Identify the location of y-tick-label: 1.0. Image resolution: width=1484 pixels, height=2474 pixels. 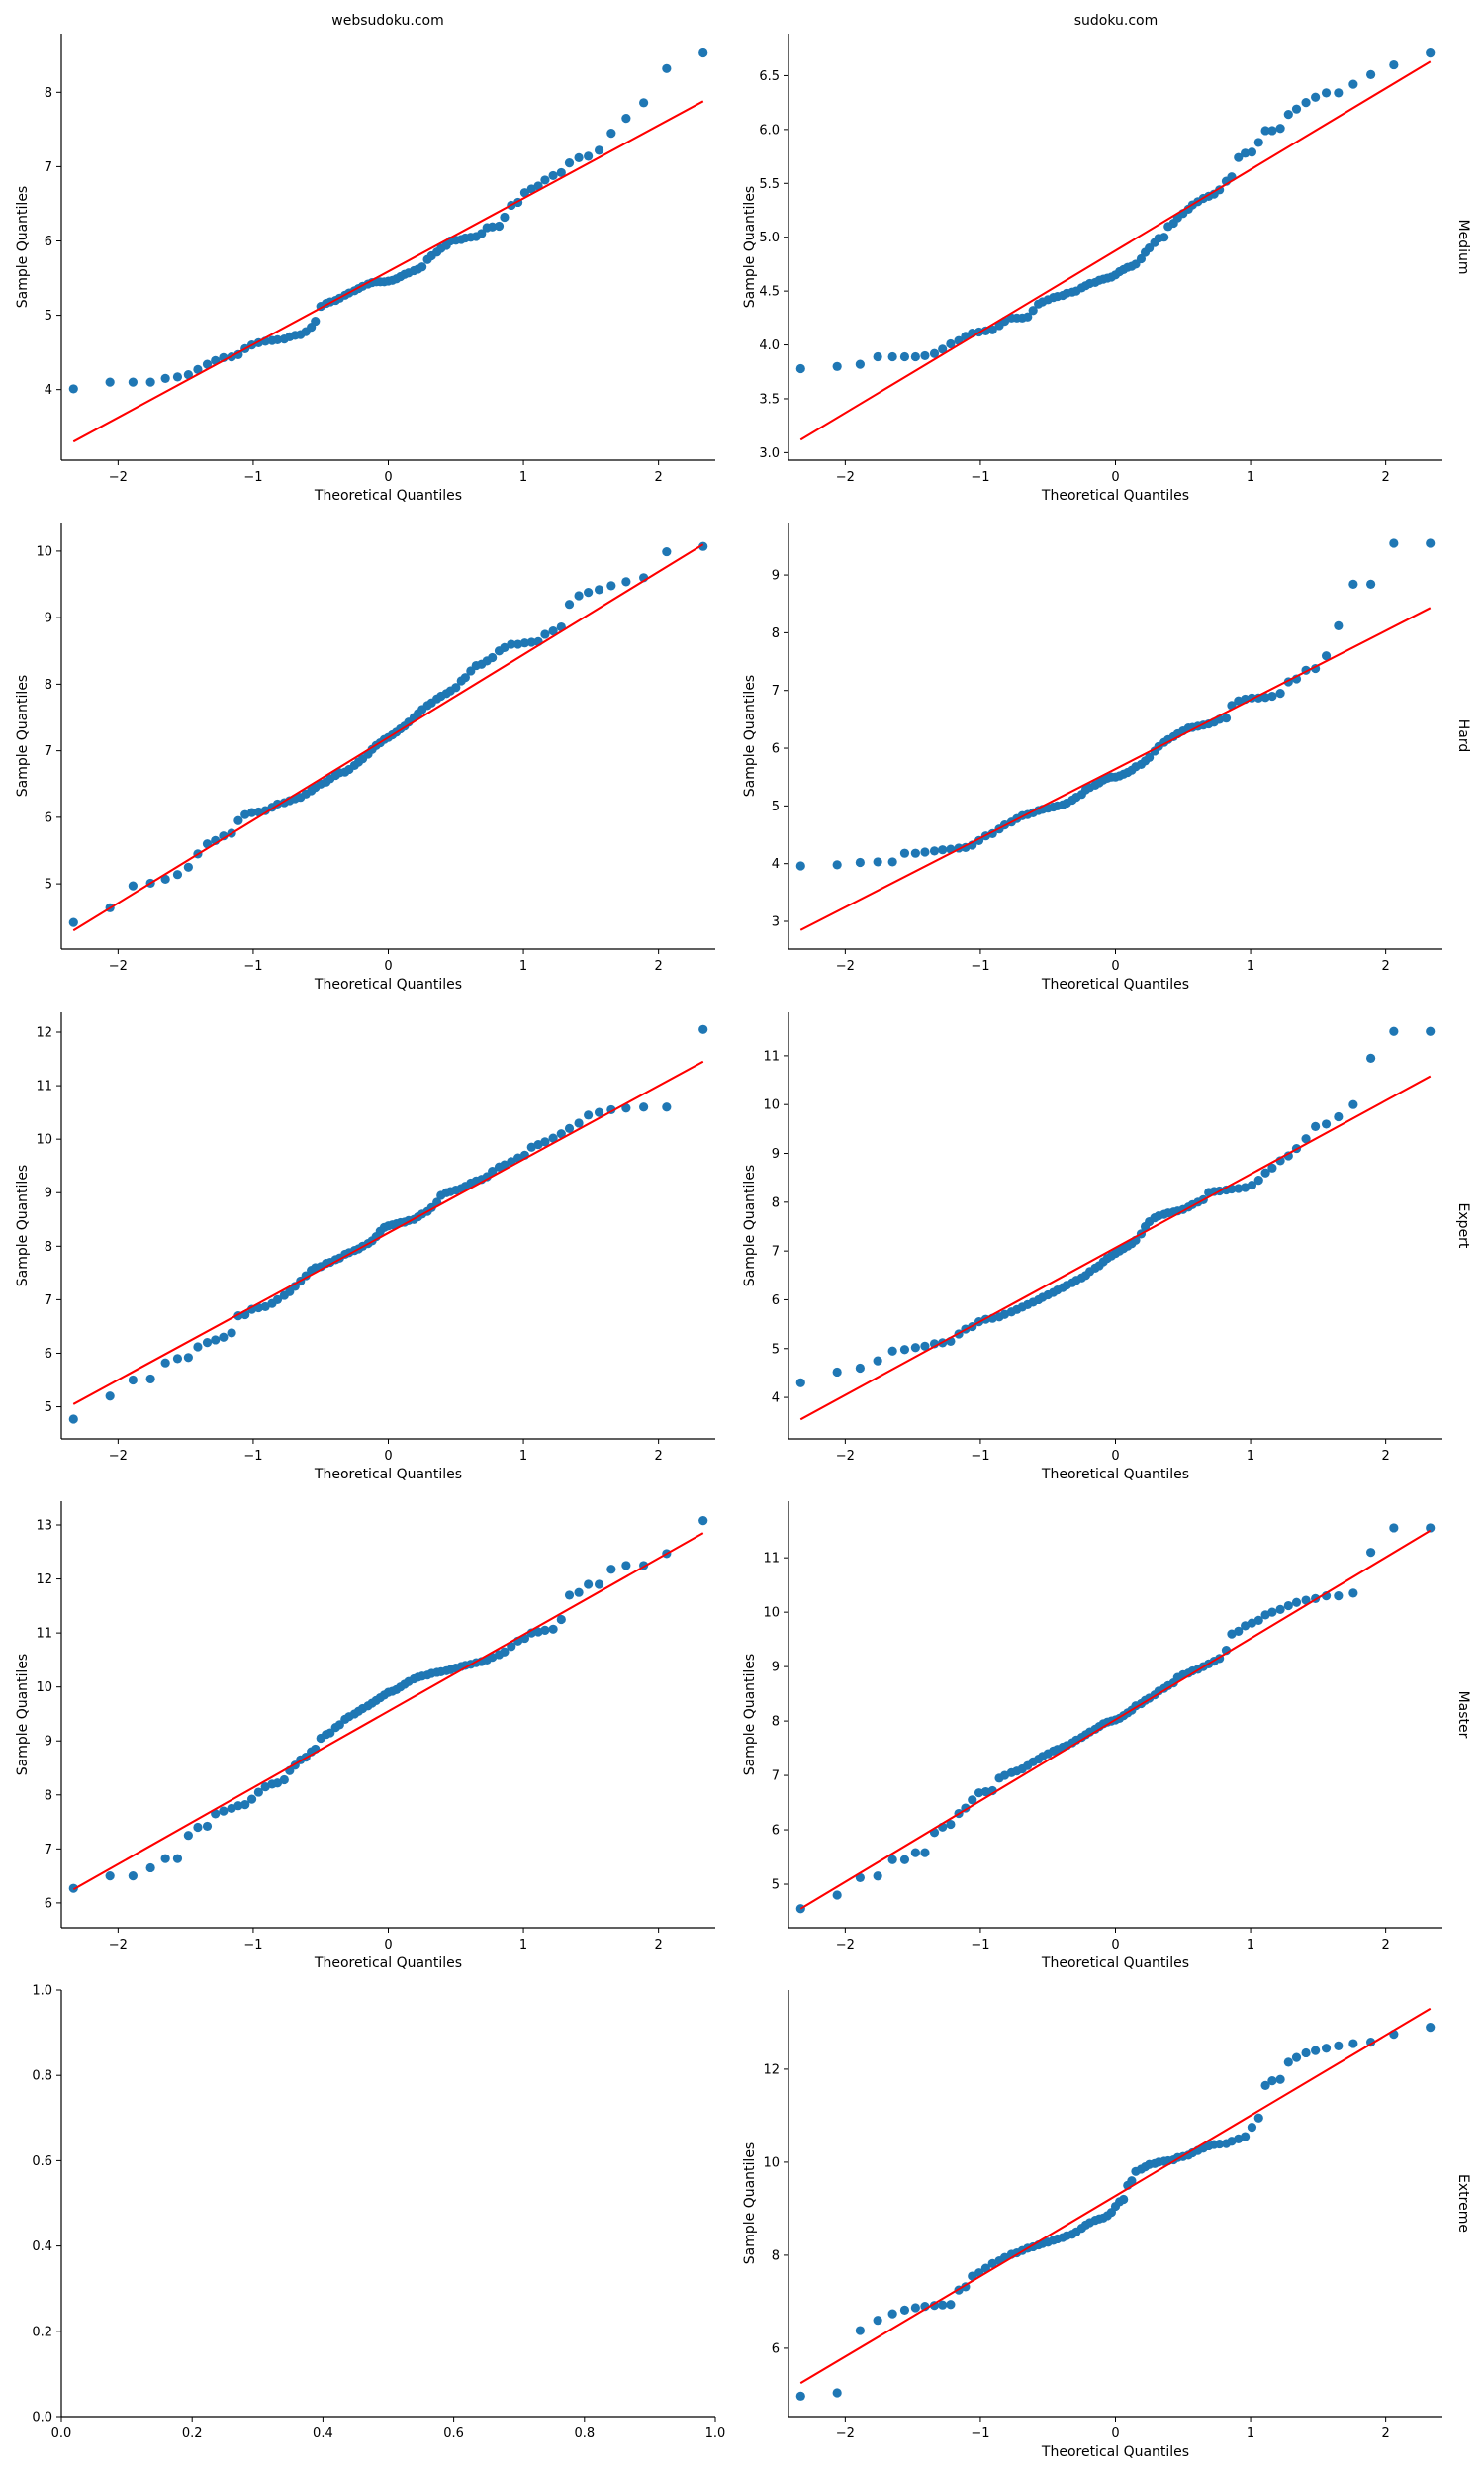
(42, 1992).